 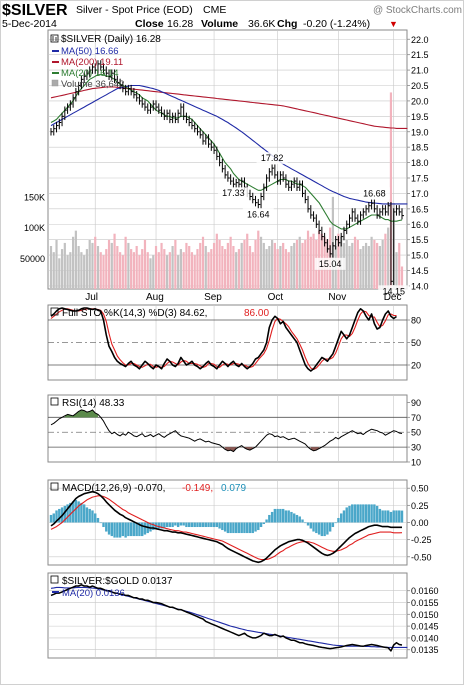 I want to click on price-annotation: 17.33, so click(x=233, y=193).